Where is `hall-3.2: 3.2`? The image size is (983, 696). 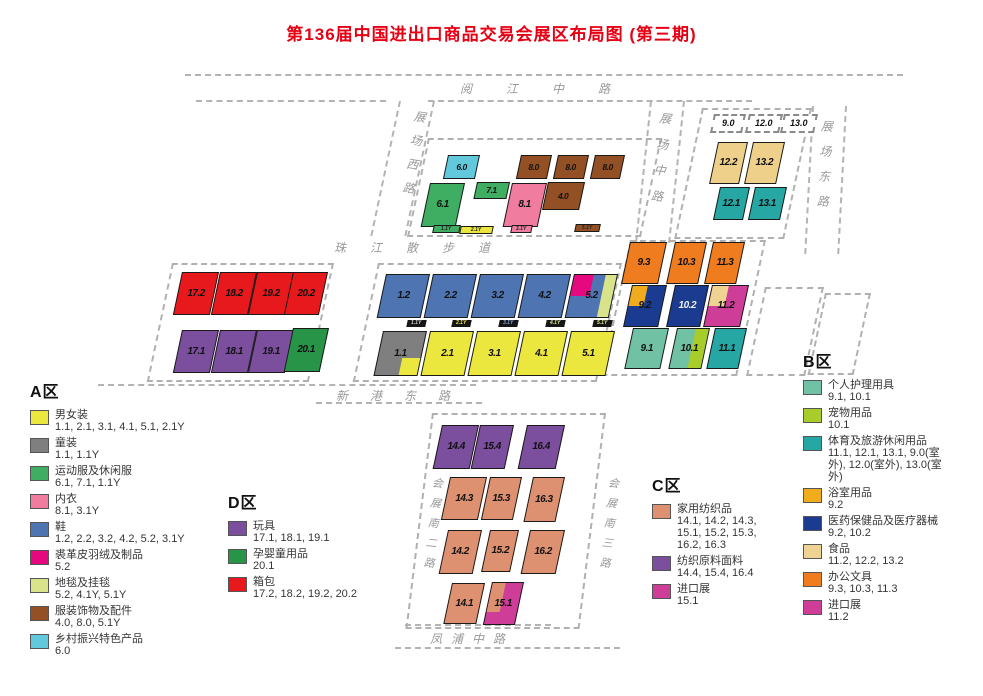
hall-3.2: 3.2 is located at coordinates (497, 296).